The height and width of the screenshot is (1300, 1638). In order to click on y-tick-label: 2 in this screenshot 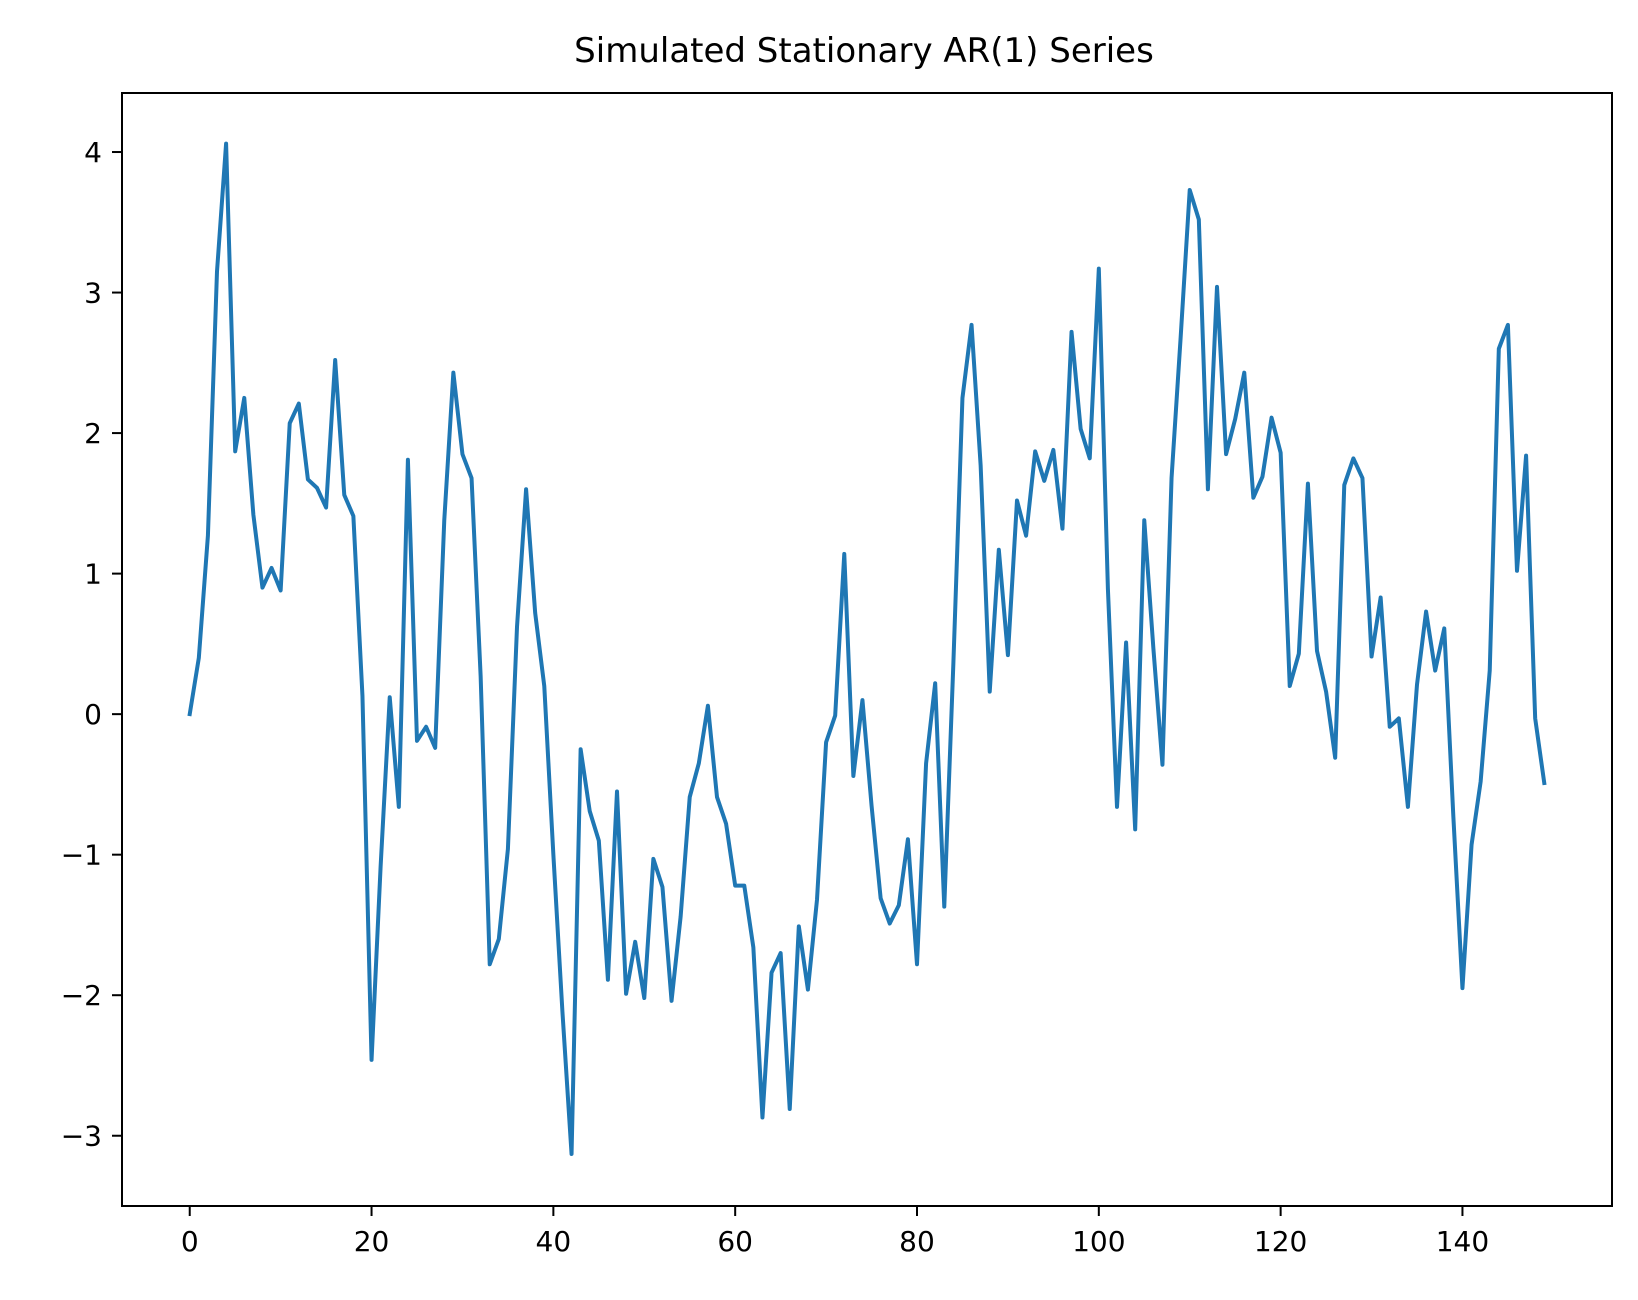, I will do `click(93, 433)`.